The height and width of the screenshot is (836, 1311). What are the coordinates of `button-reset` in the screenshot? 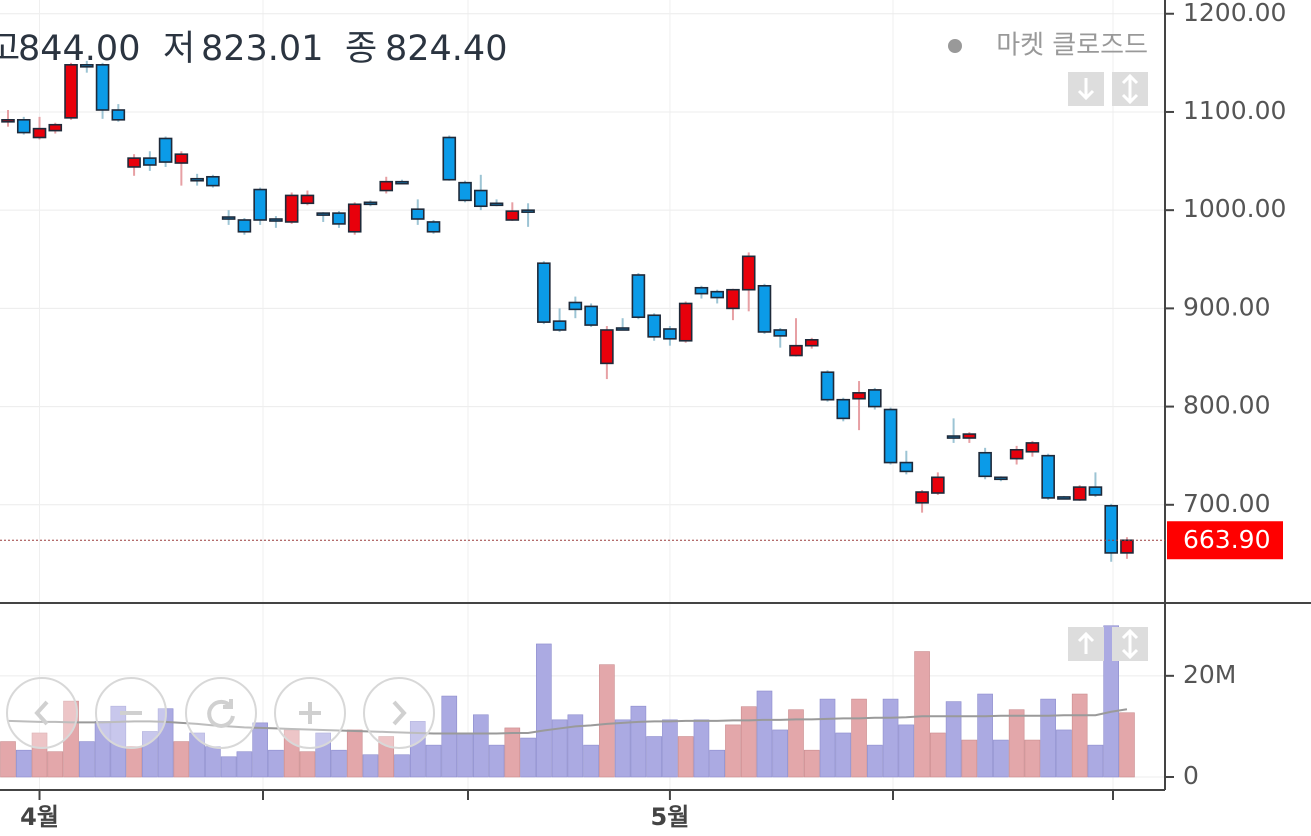 It's located at (221, 713).